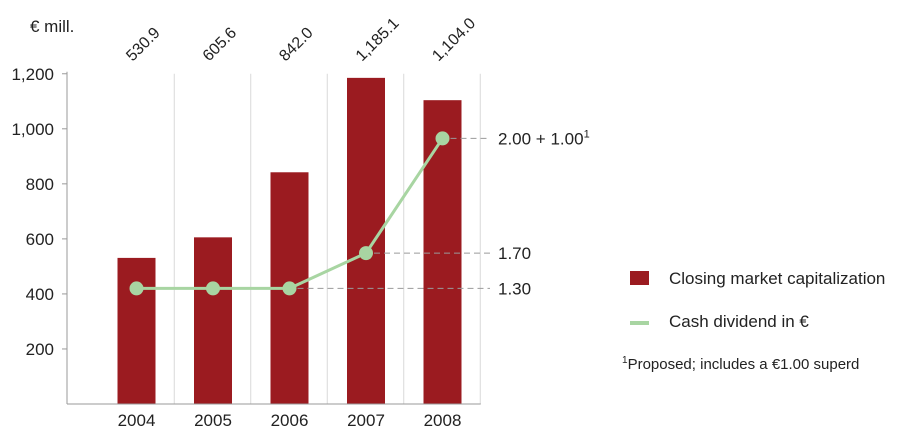 This screenshot has width=916, height=431. I want to click on annotation-label: 1.30, so click(514, 288).